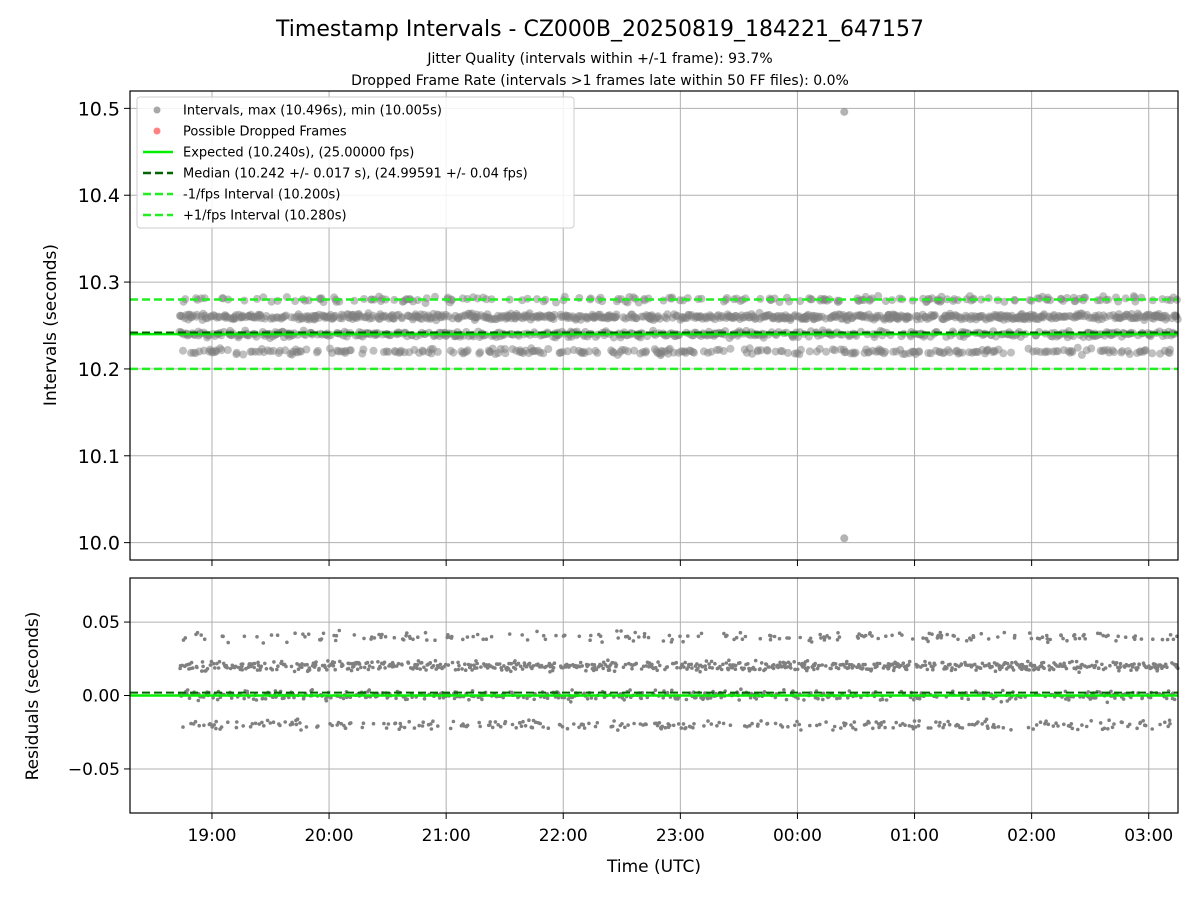 The width and height of the screenshot is (1200, 900). I want to click on x-tick-label: 00:00, so click(797, 836).